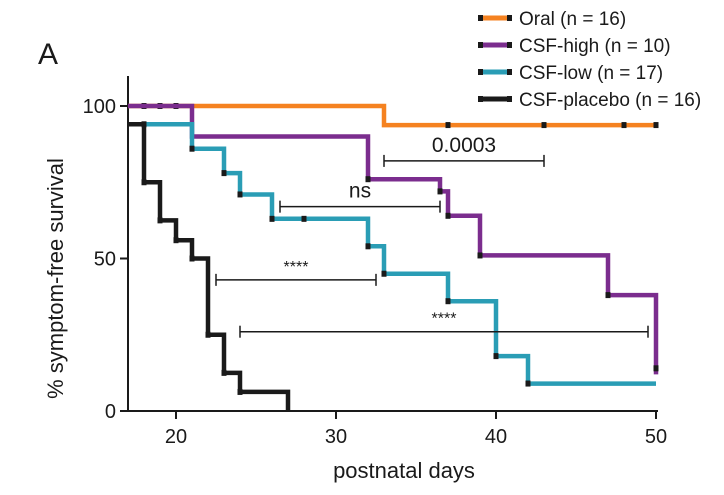 The height and width of the screenshot is (495, 724). Describe the element at coordinates (656, 437) in the screenshot. I see `x-tick-label: 50` at that location.